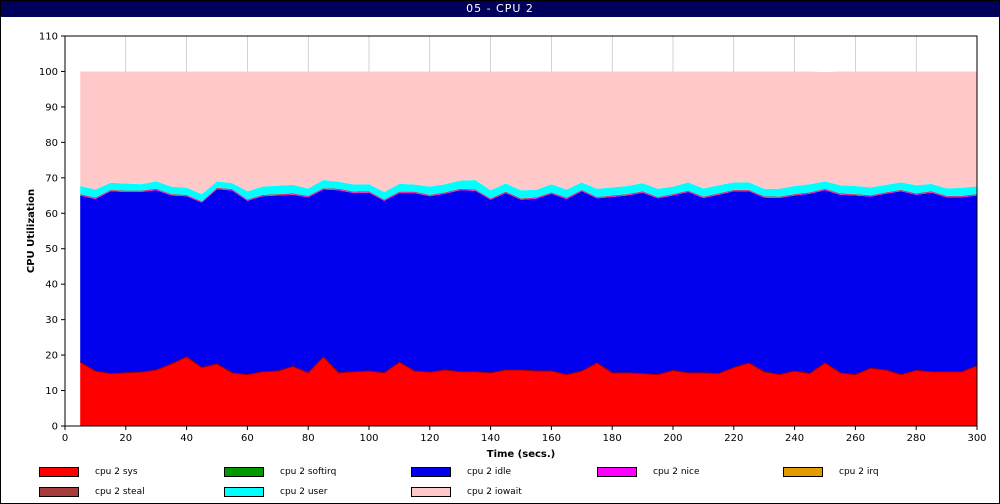  Describe the element at coordinates (494, 492) in the screenshot. I see `legend-label-iowait: cpu 2 iowait` at that location.